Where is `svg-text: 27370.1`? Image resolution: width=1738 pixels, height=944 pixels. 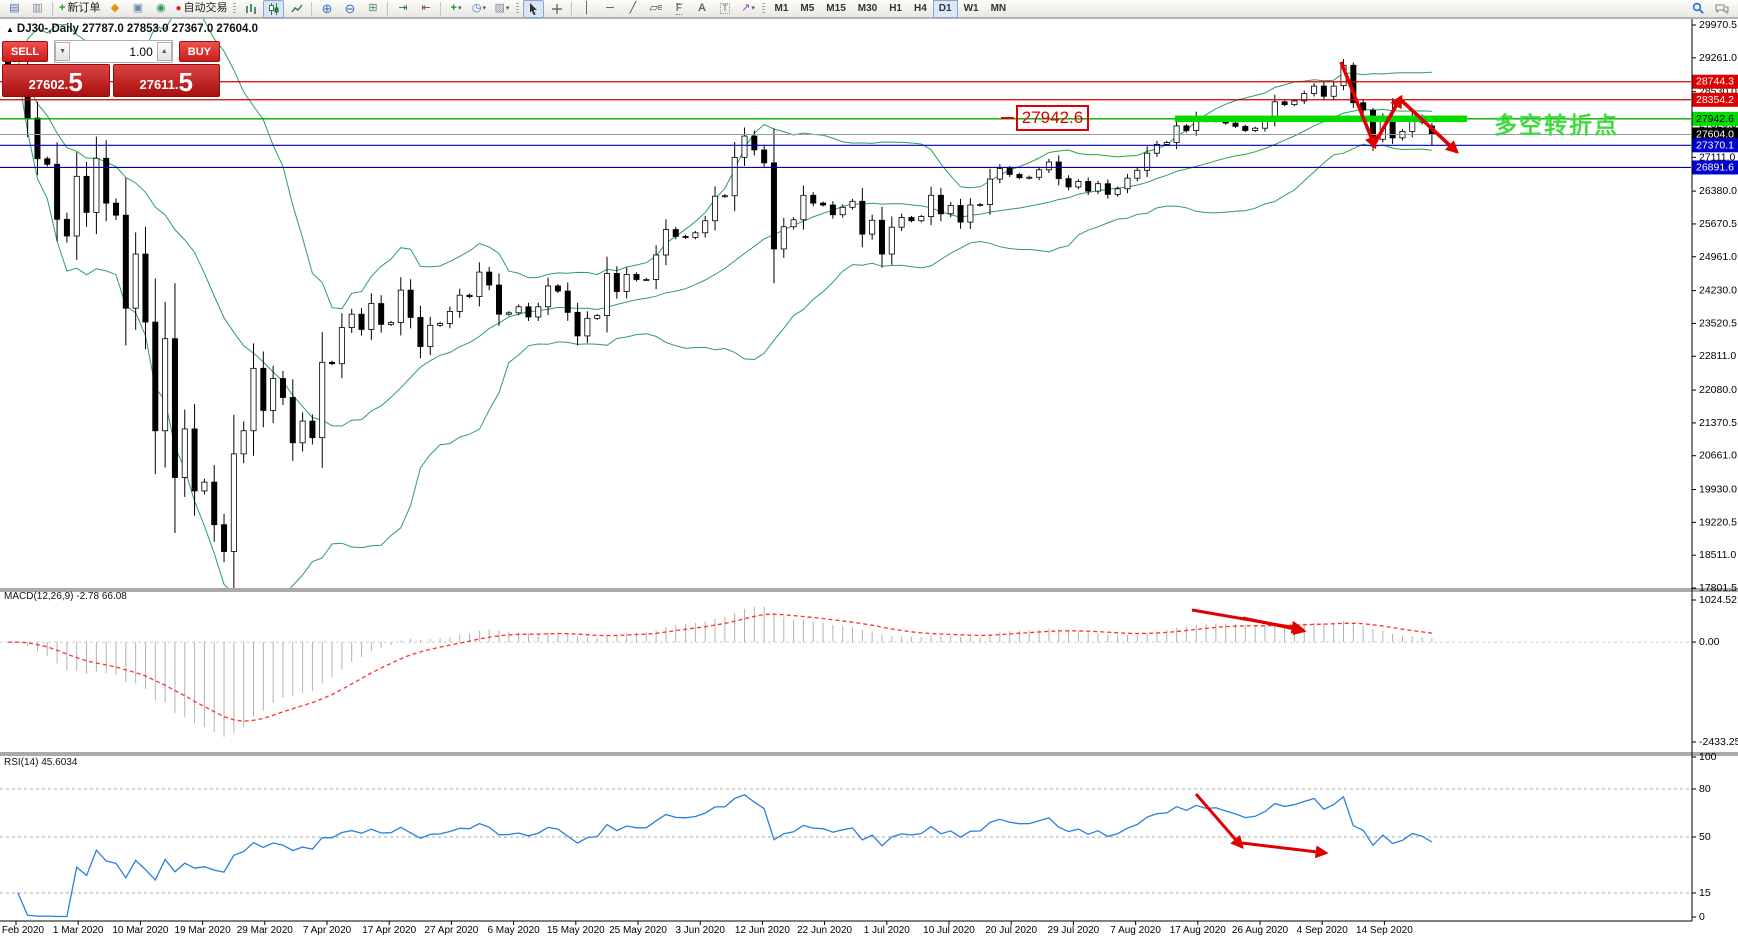
svg-text: 27370.1 is located at coordinates (1715, 145).